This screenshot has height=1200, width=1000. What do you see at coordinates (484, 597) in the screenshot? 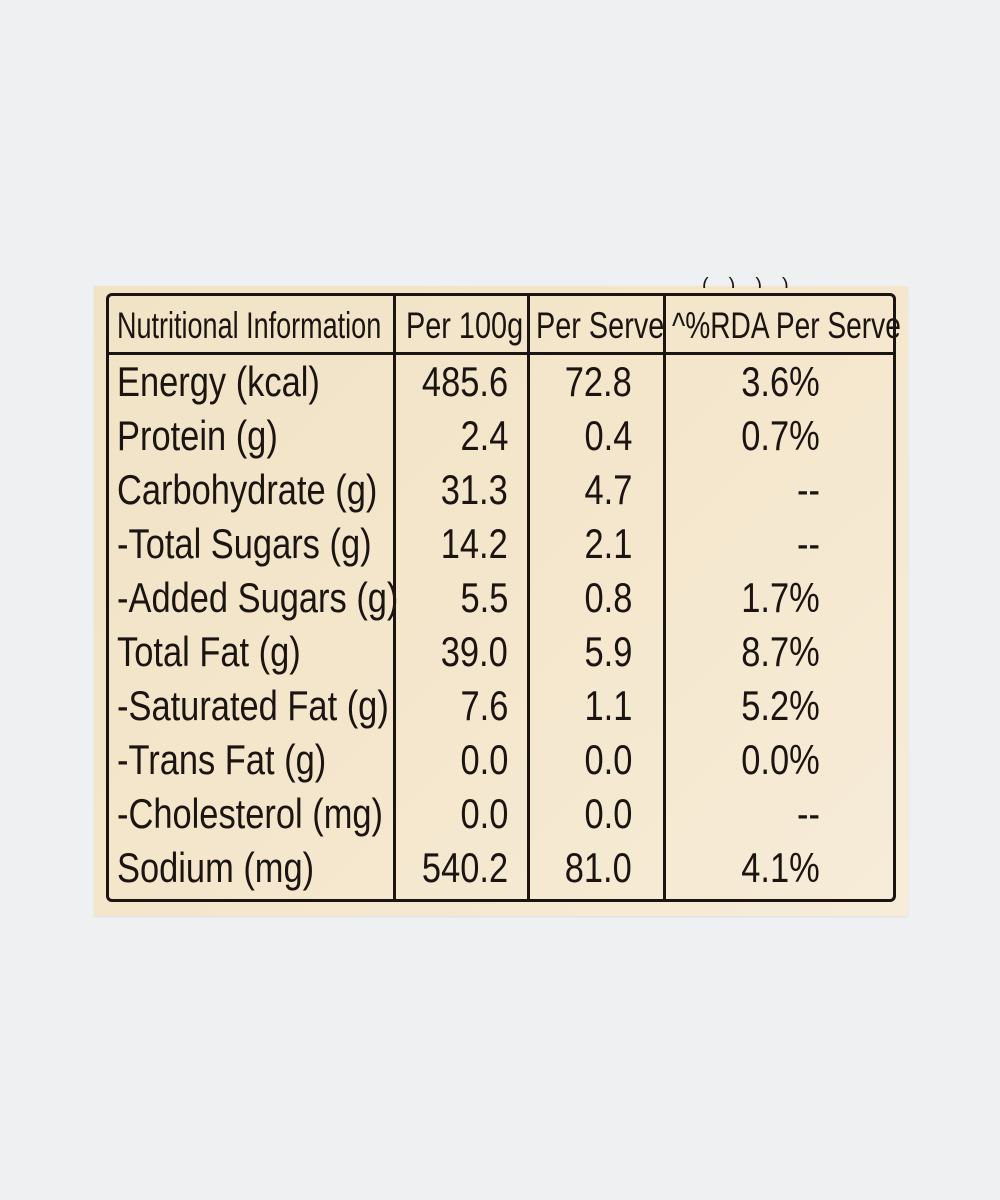
I see `value-per-100g: 5.5` at bounding box center [484, 597].